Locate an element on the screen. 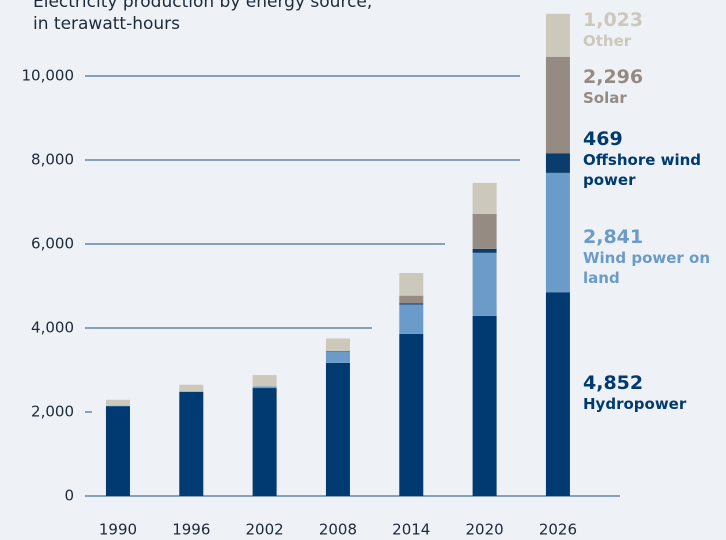 The height and width of the screenshot is (540, 726). series-label: 1,023 Other is located at coordinates (648, 30).